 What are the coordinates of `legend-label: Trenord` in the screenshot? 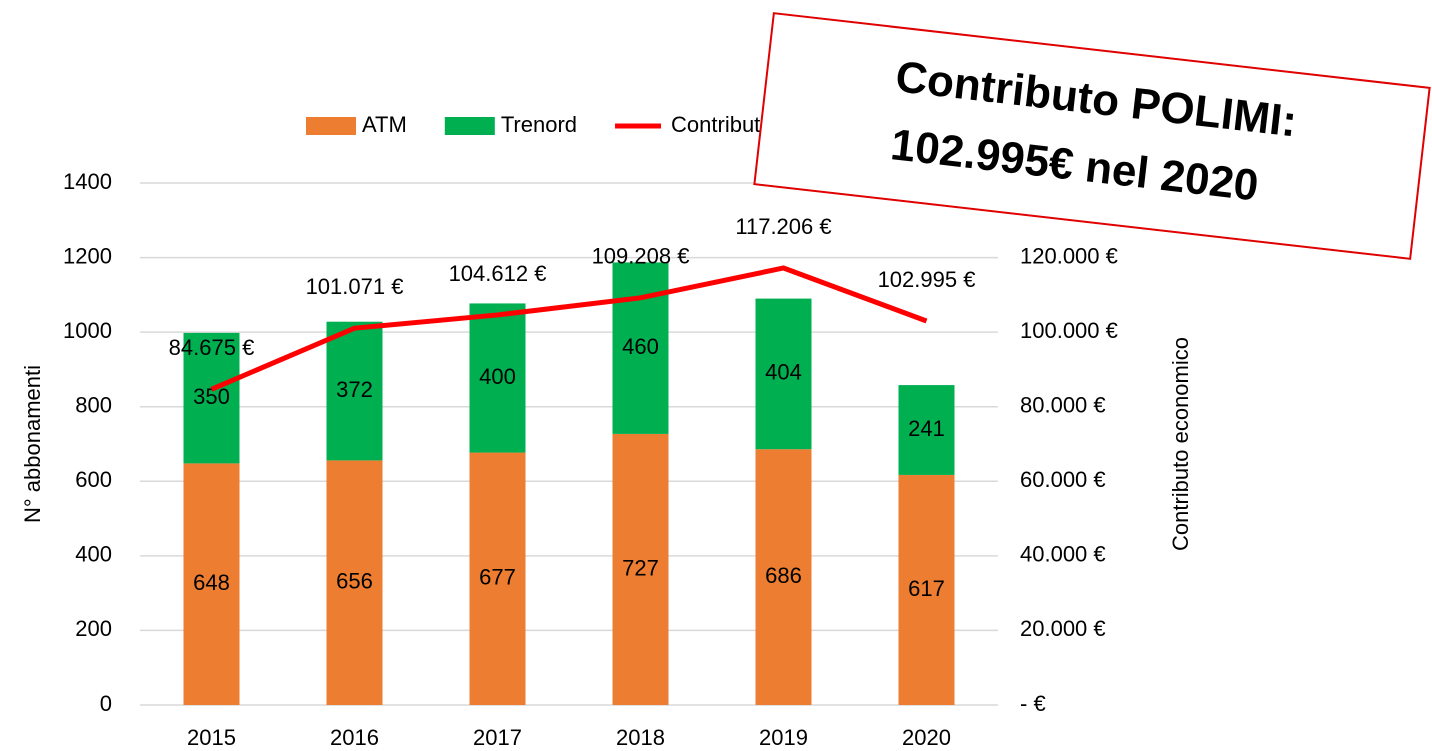 It's located at (539, 124).